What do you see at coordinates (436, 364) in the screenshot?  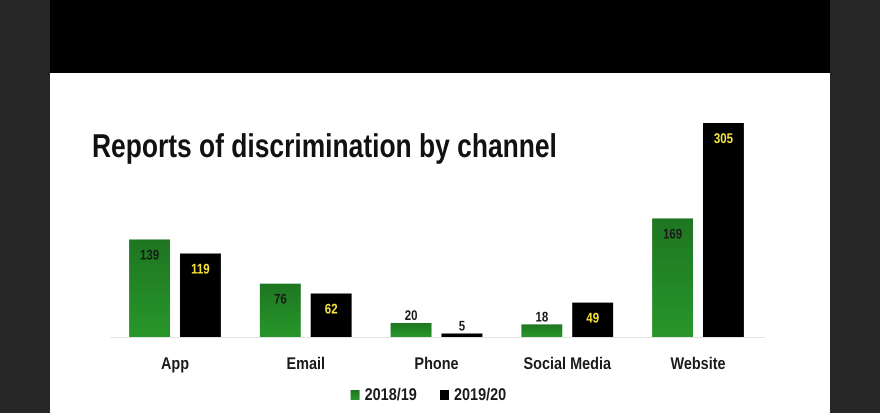 I see `x-tick-label: Phone` at bounding box center [436, 364].